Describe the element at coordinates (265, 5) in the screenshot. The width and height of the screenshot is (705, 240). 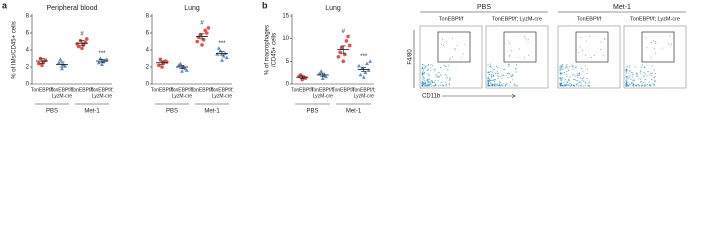
I see `panel-letter: b` at that location.